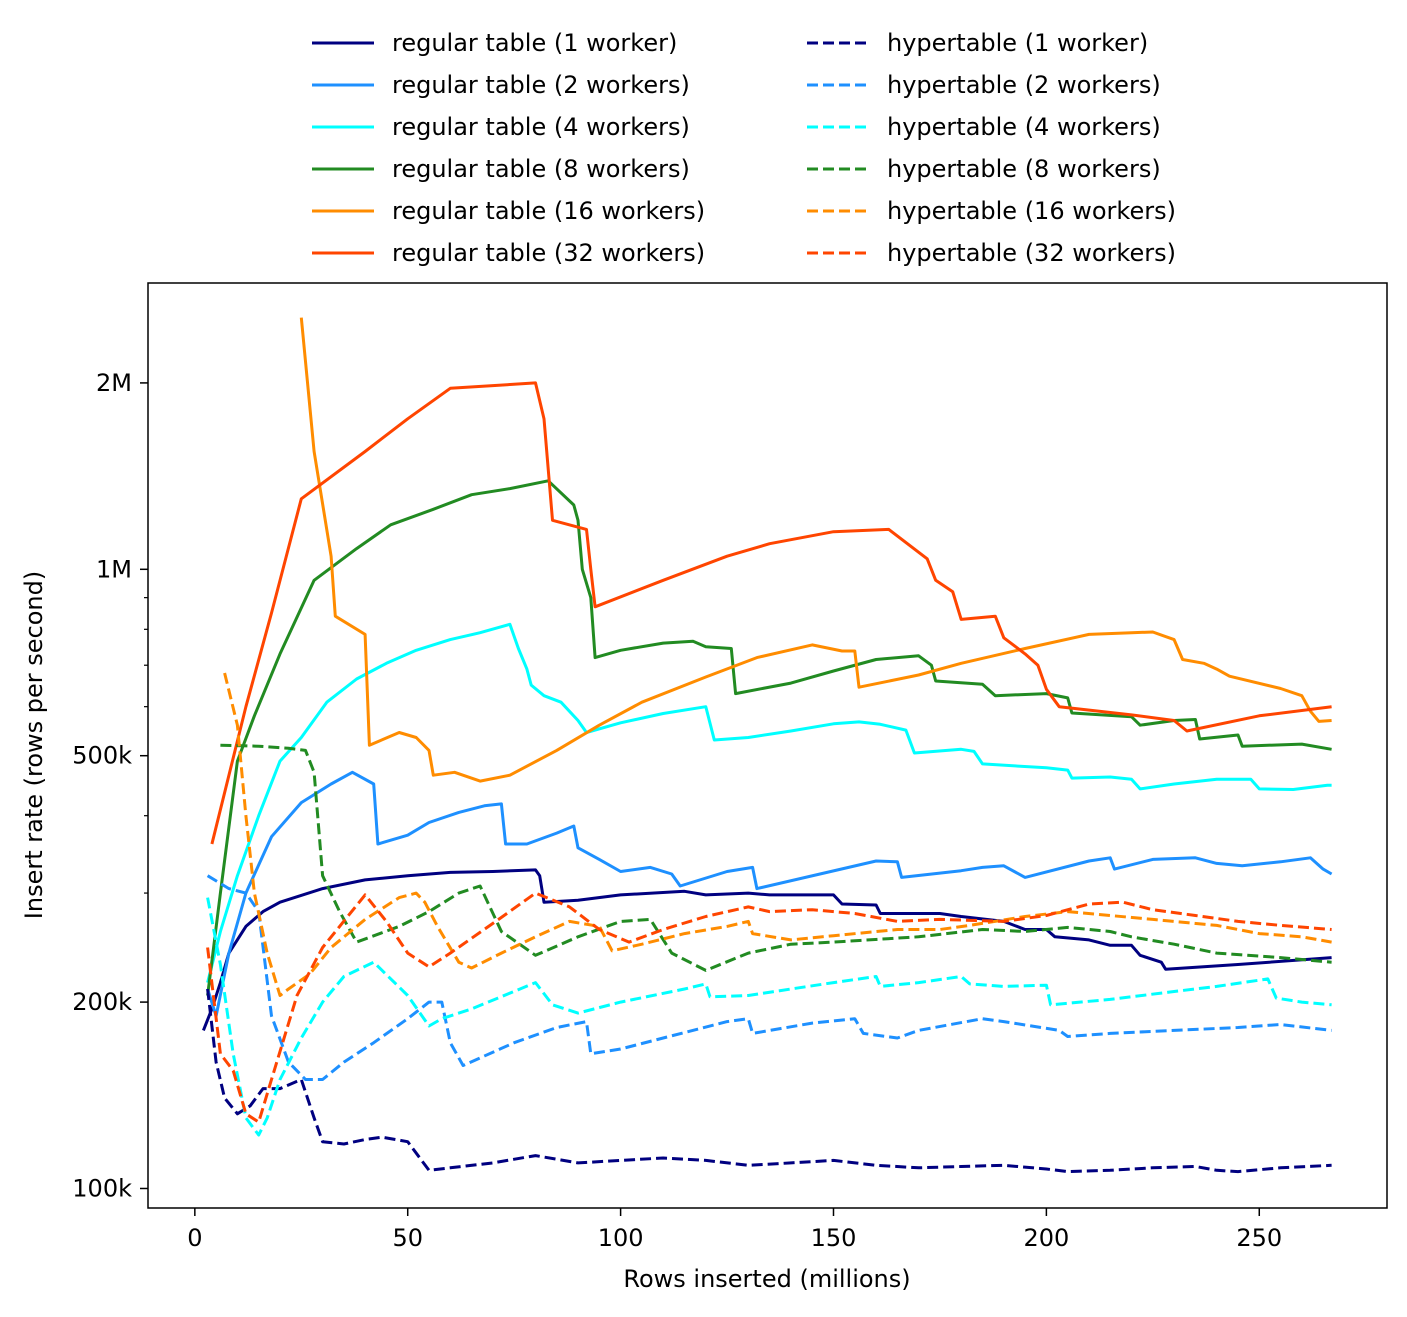  Describe the element at coordinates (548, 253) in the screenshot. I see `legend-label-regular-table-32-workers: regular table (32 workers)` at that location.